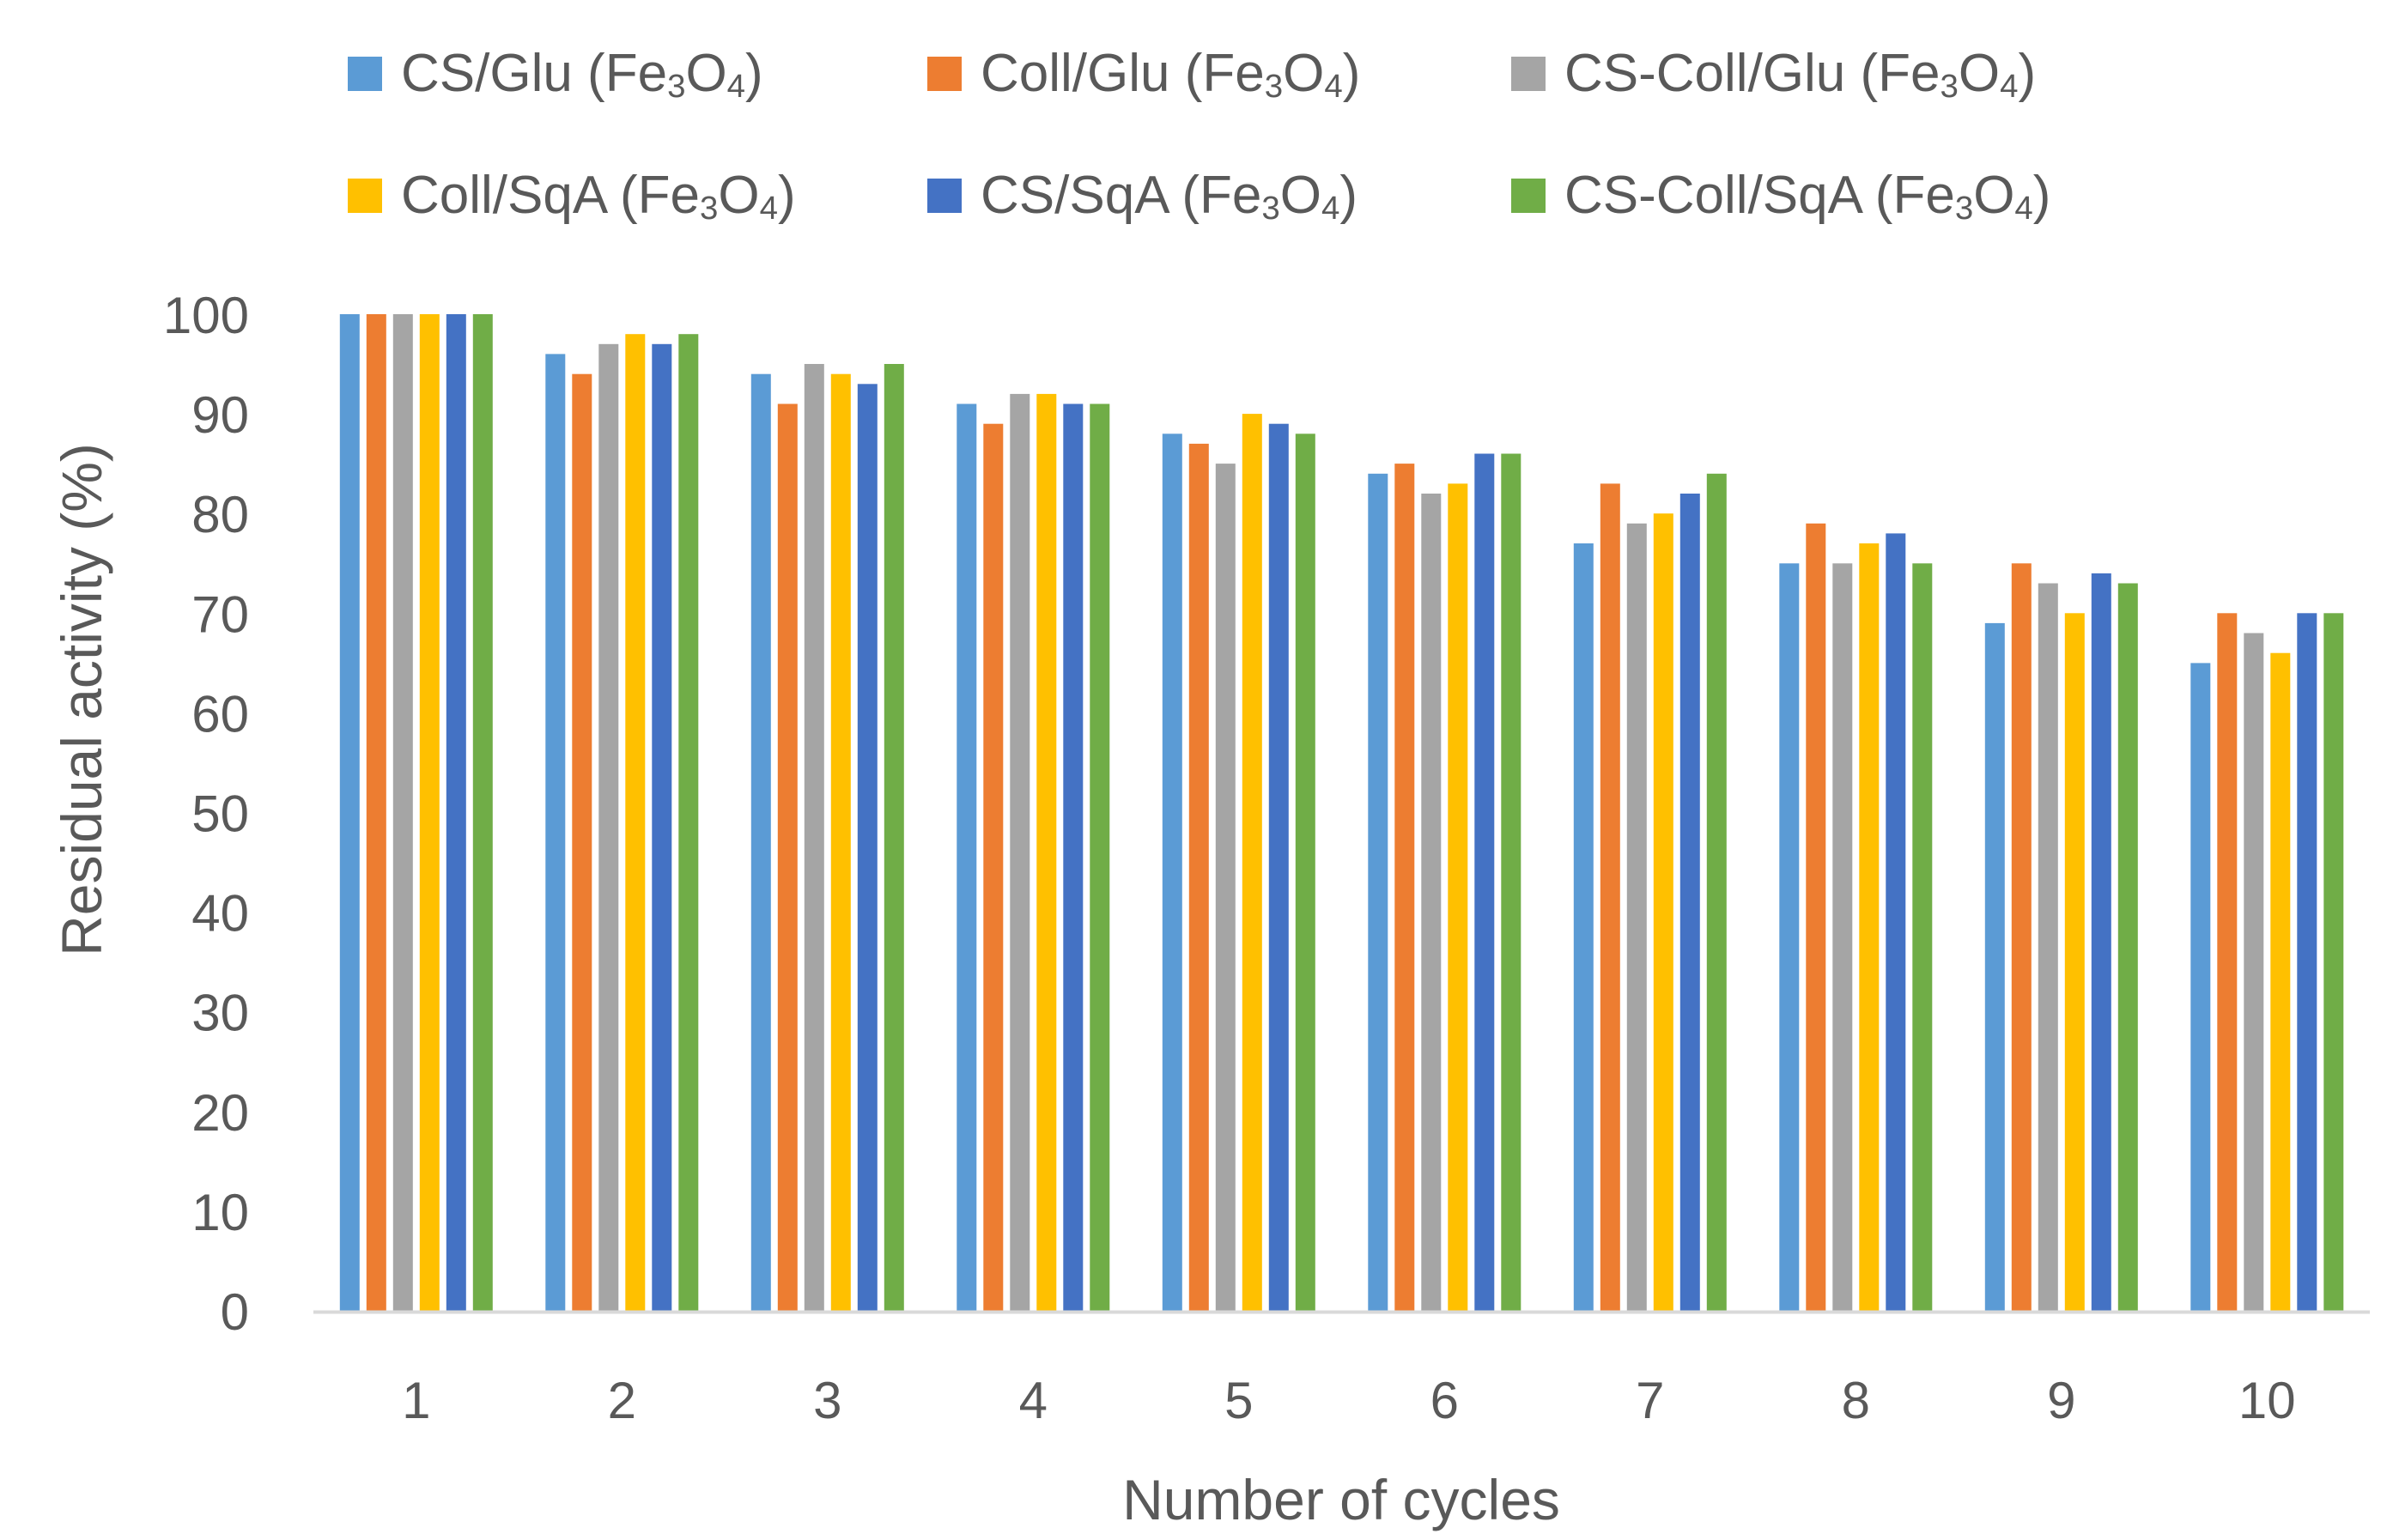  What do you see at coordinates (1663, 912) in the screenshot?
I see `bar-series4-cycle7` at bounding box center [1663, 912].